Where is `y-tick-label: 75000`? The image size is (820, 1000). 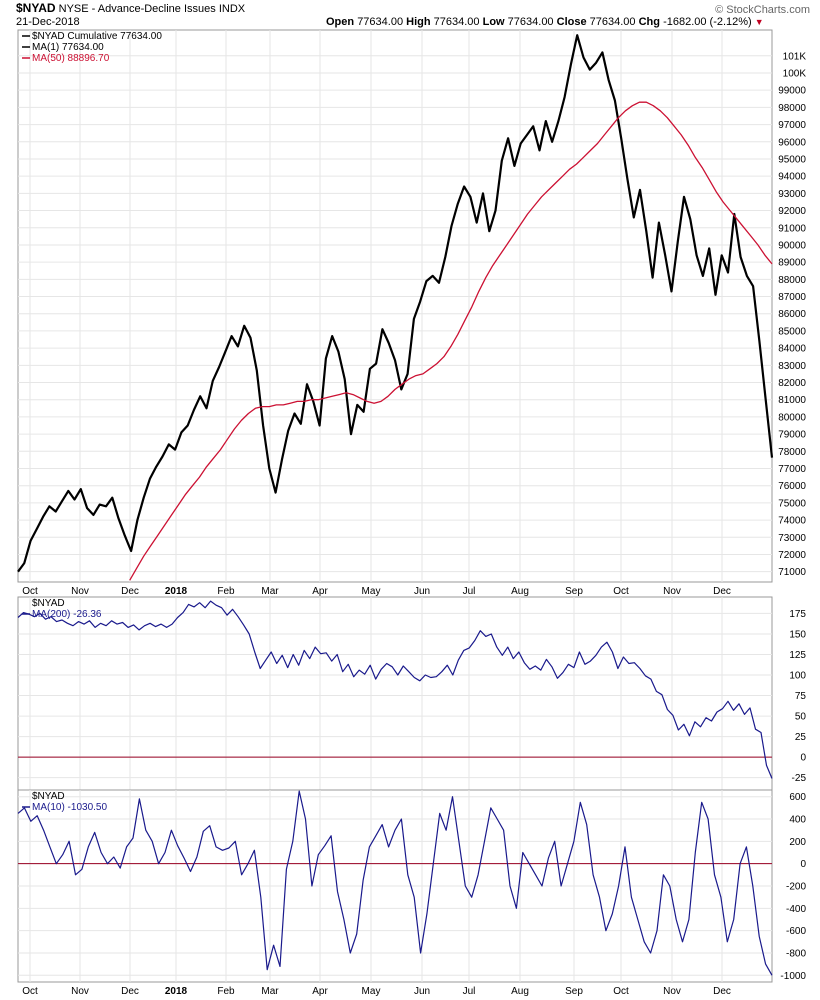 y-tick-label: 75000 is located at coordinates (792, 503).